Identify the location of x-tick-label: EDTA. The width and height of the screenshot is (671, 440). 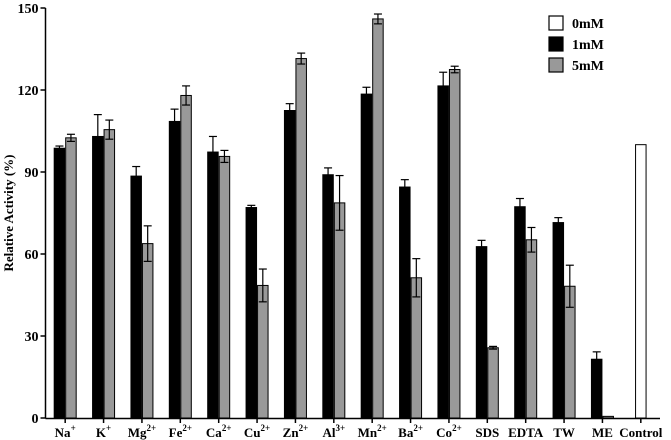
(526, 432).